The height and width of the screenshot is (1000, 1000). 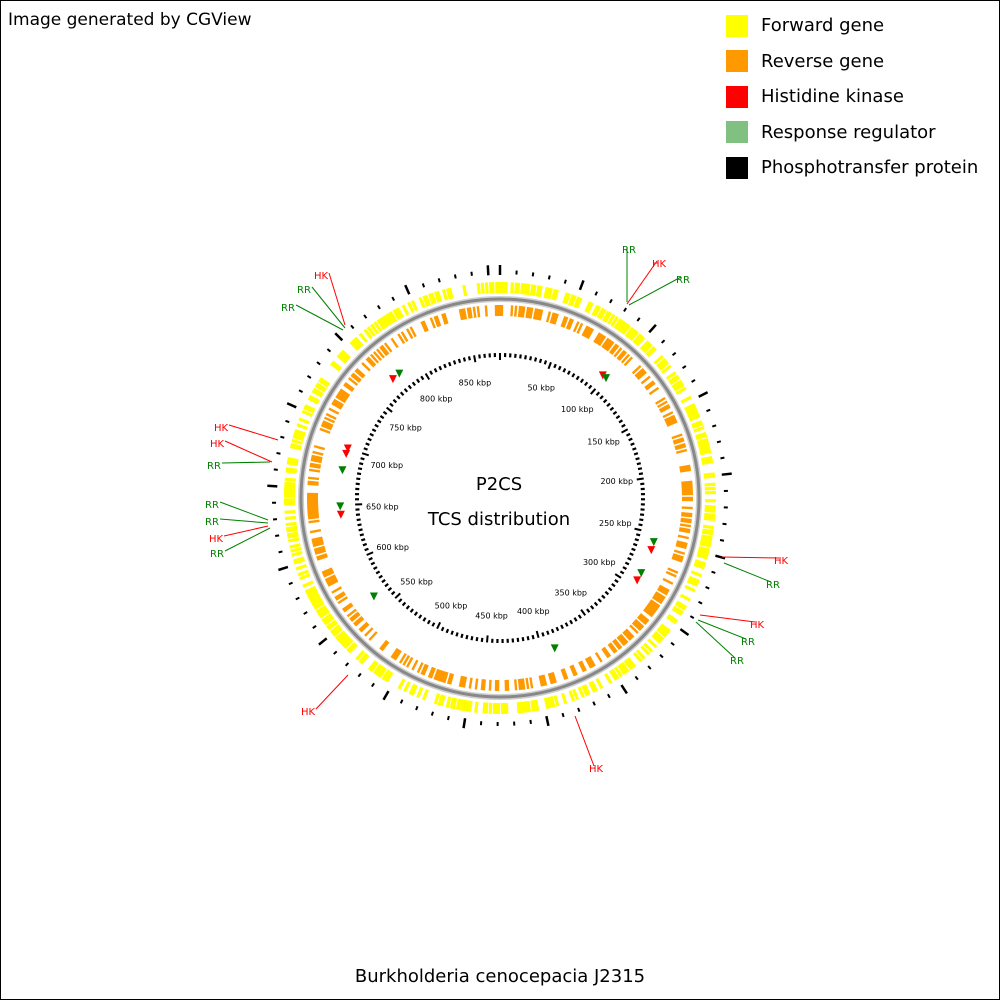 I want to click on legend-item-response-regulator: Response regulator, so click(x=852, y=133).